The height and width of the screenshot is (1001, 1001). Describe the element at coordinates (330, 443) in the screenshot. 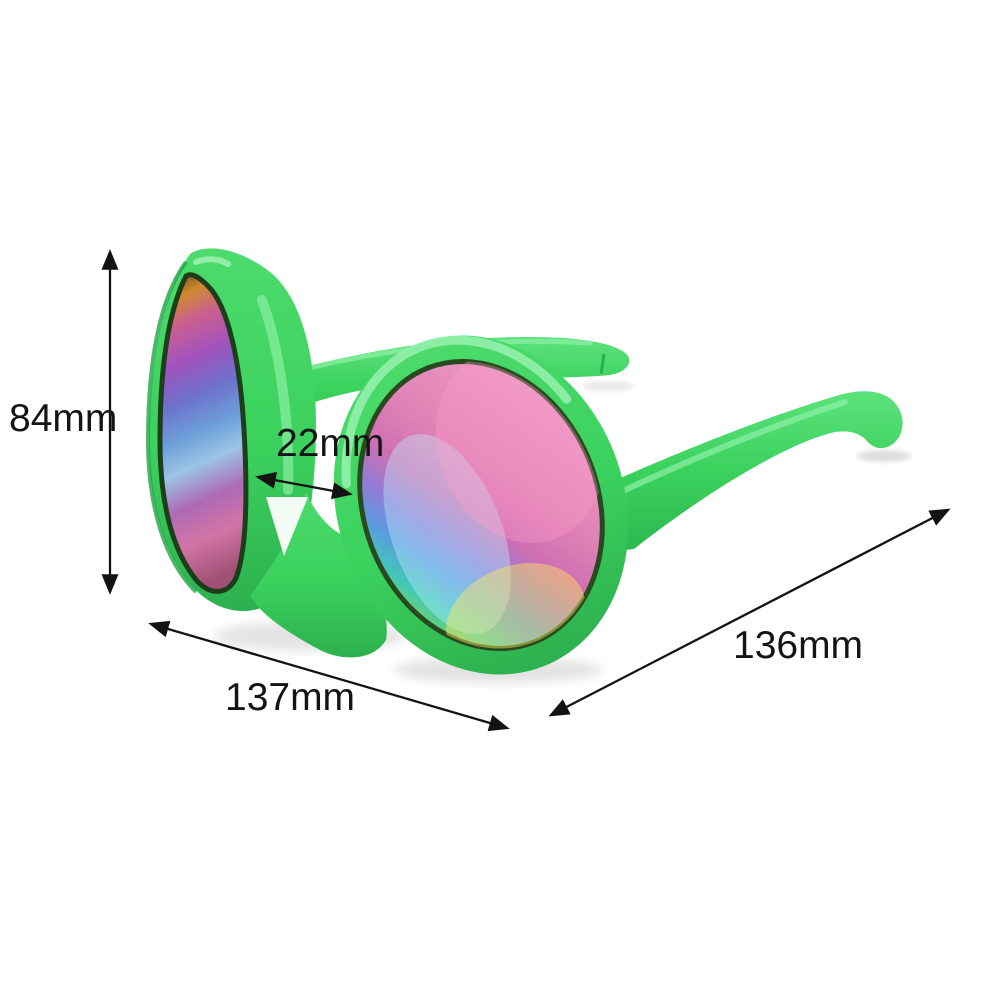

I see `bridge-width-label: 22mm` at that location.